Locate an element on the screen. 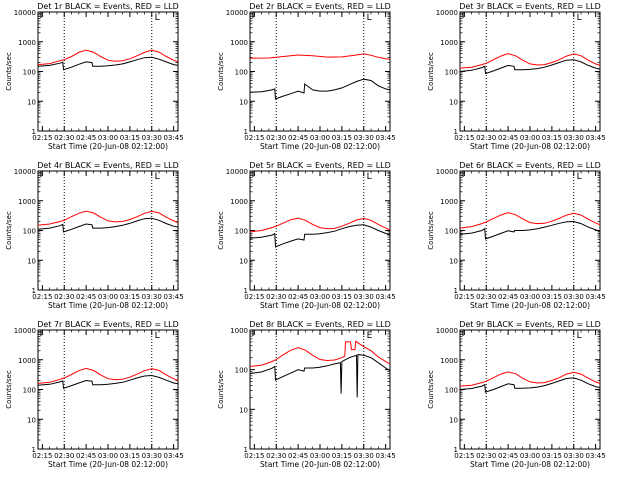 The image size is (640, 480). chart-title: Det 5r BLACK = Events, RED = LLD is located at coordinates (320, 165).